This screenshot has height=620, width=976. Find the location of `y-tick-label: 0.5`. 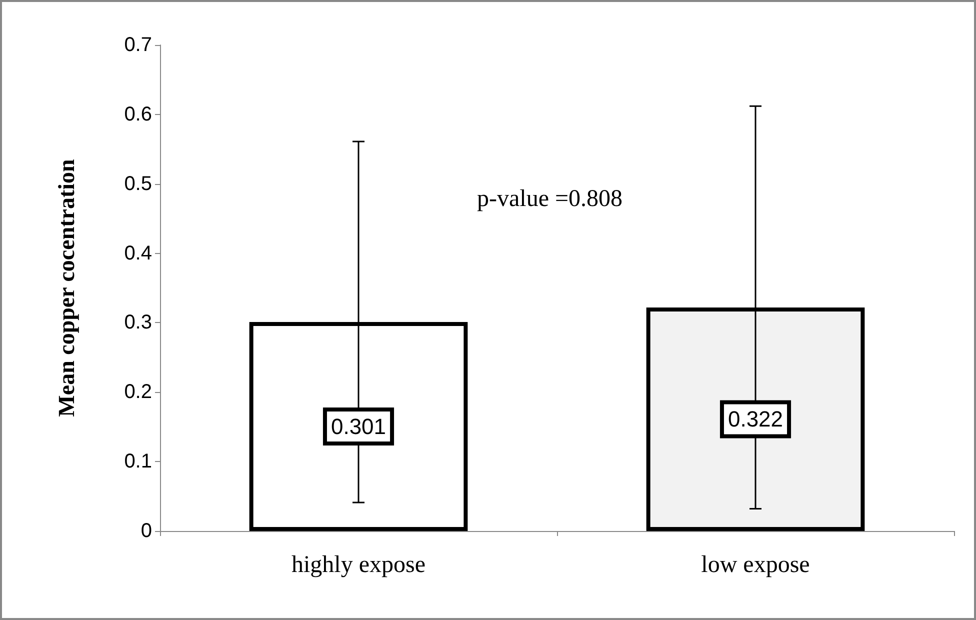

y-tick-label: 0.5 is located at coordinates (138, 183).